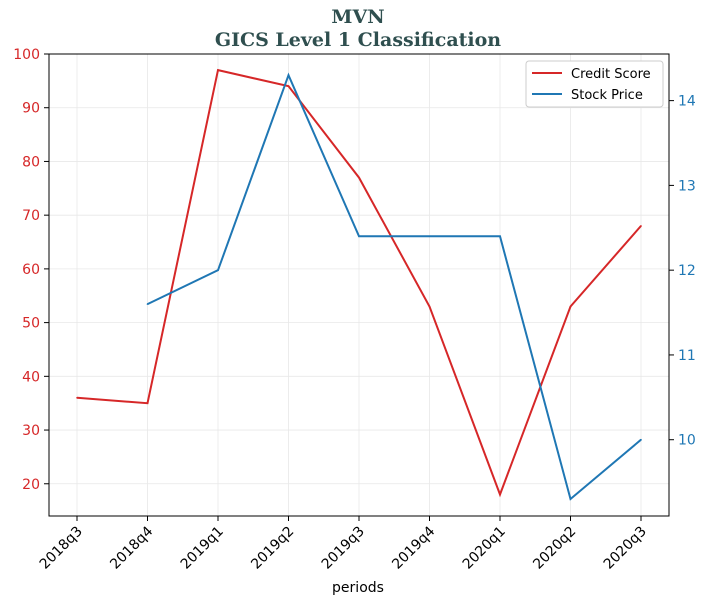 This screenshot has width=707, height=605. I want to click on x-tick-label: 2019q2, so click(272, 548).